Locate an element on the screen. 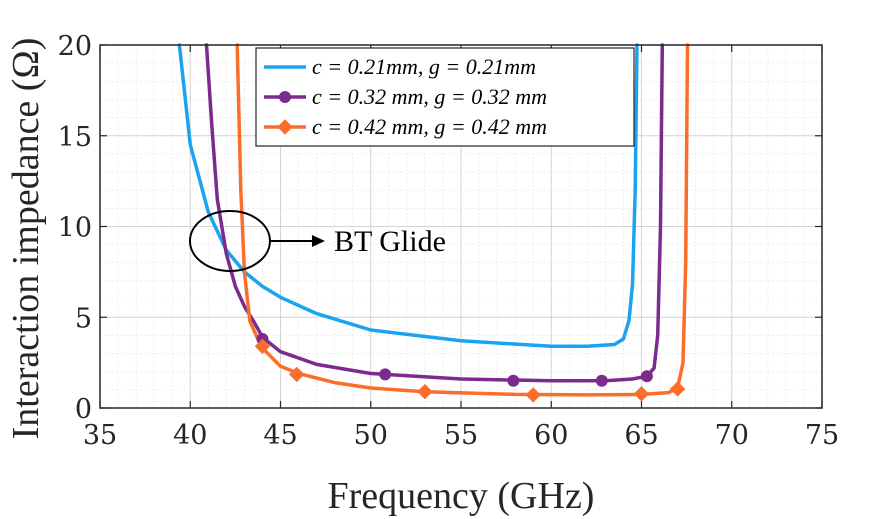 This screenshot has height=519, width=872. x-tick-label: 55 is located at coordinates (461, 435).